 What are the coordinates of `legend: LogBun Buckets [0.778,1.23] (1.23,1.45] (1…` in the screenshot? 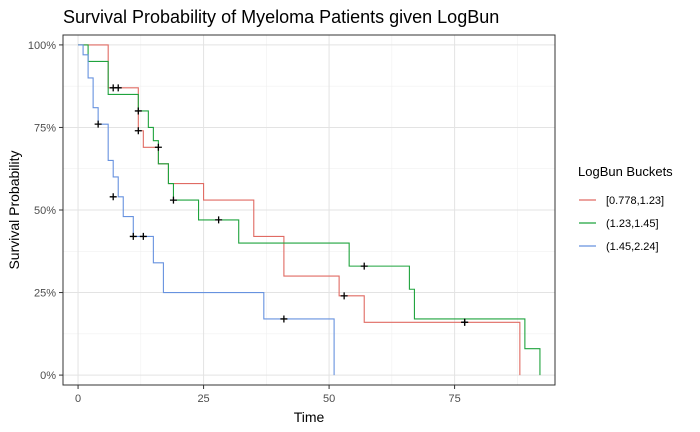 It's located at (625, 208).